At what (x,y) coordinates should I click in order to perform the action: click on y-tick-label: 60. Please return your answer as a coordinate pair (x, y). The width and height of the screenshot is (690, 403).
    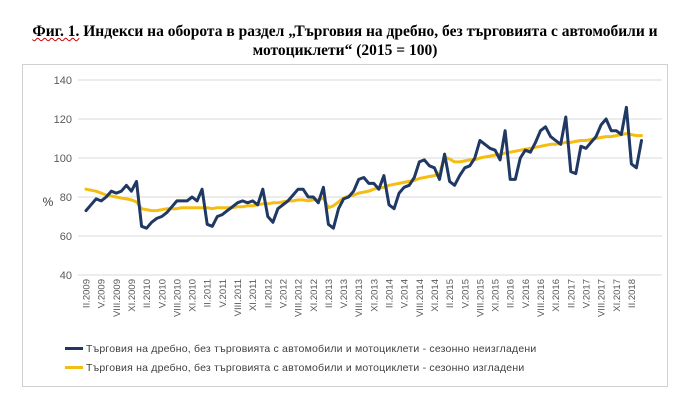
    Looking at the image, I should click on (66, 237).